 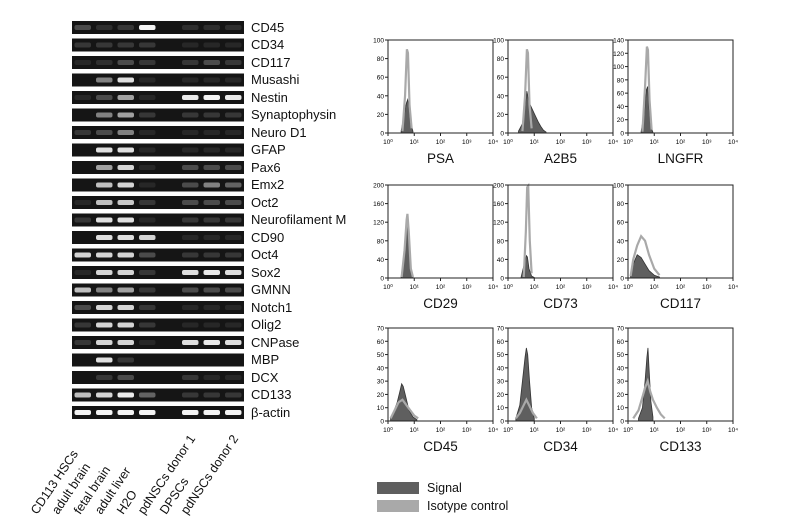 What do you see at coordinates (621, 382) in the screenshot?
I see `y-tick-label: 30` at bounding box center [621, 382].